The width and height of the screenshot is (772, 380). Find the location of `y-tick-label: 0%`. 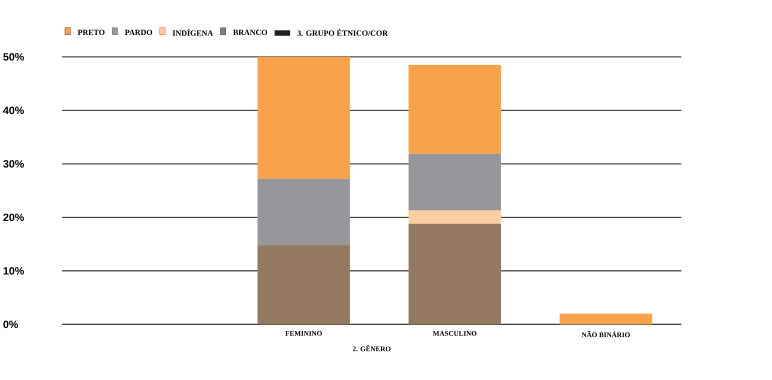

y-tick-label: 0% is located at coordinates (10, 324).